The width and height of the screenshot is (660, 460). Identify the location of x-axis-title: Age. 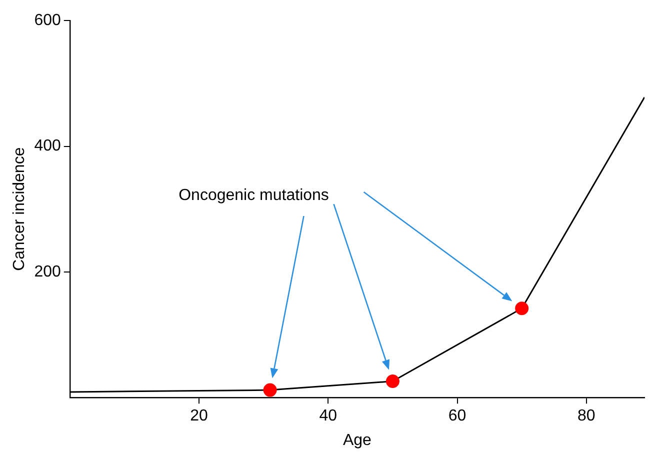
(357, 440).